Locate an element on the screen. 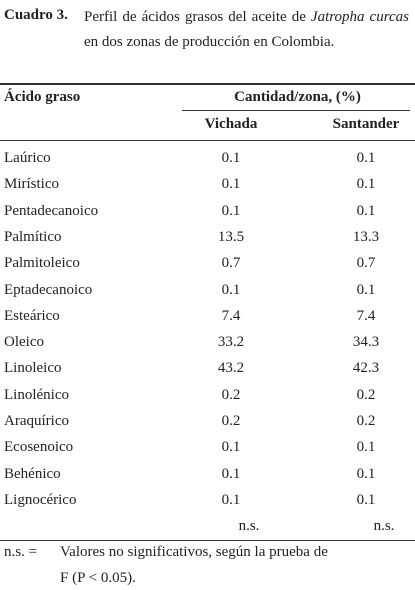 The image size is (415, 590). cell: 13.3 is located at coordinates (366, 236).